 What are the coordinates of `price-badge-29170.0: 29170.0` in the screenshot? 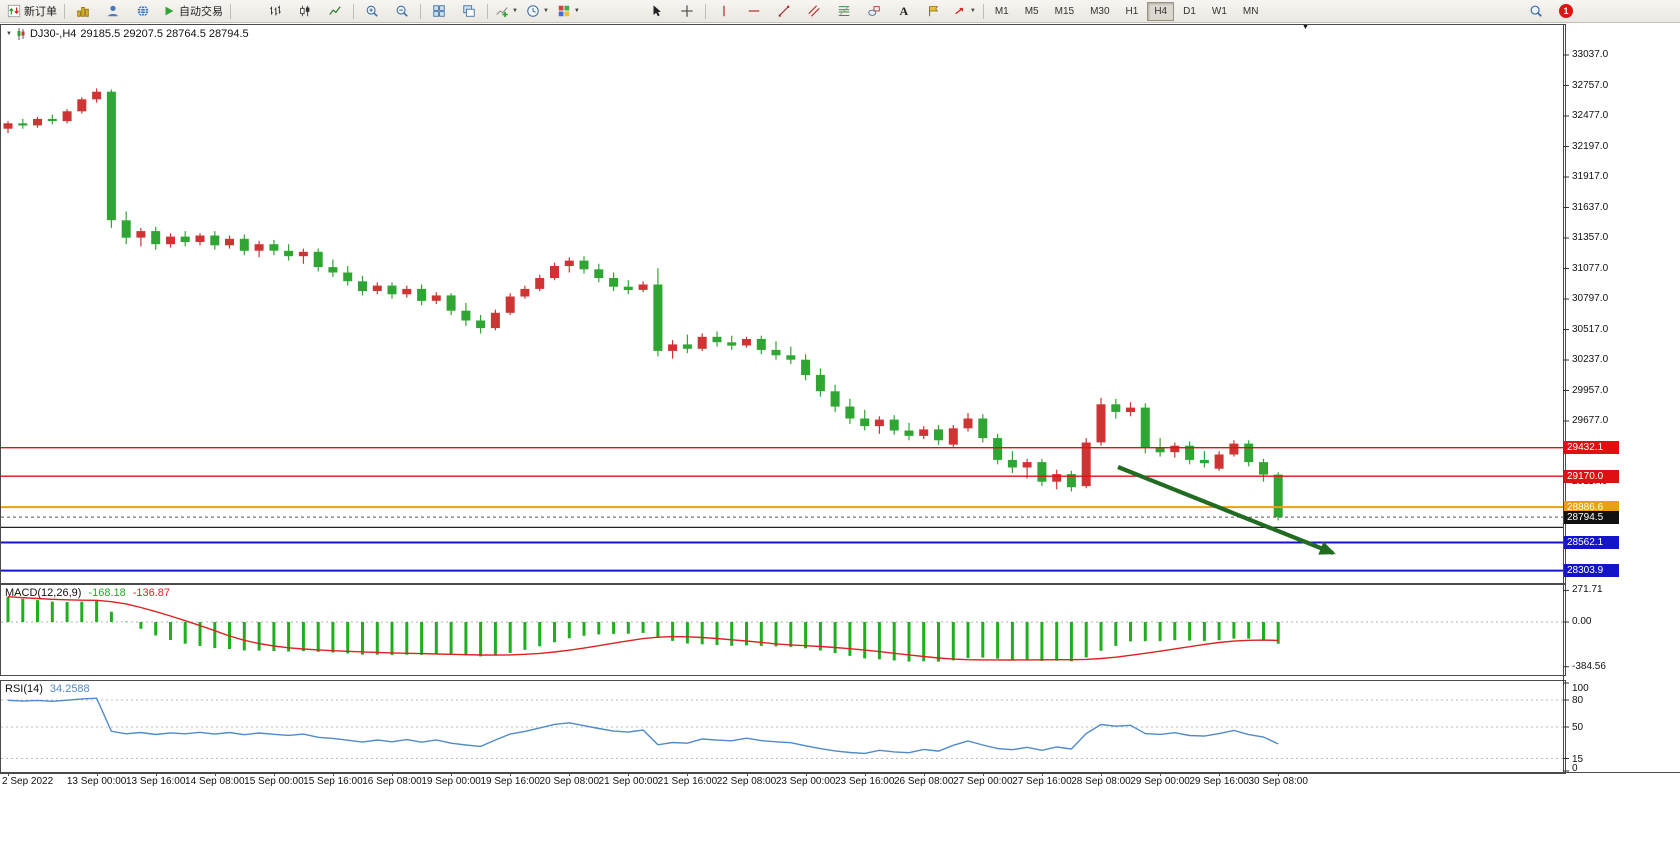 It's located at (1591, 476).